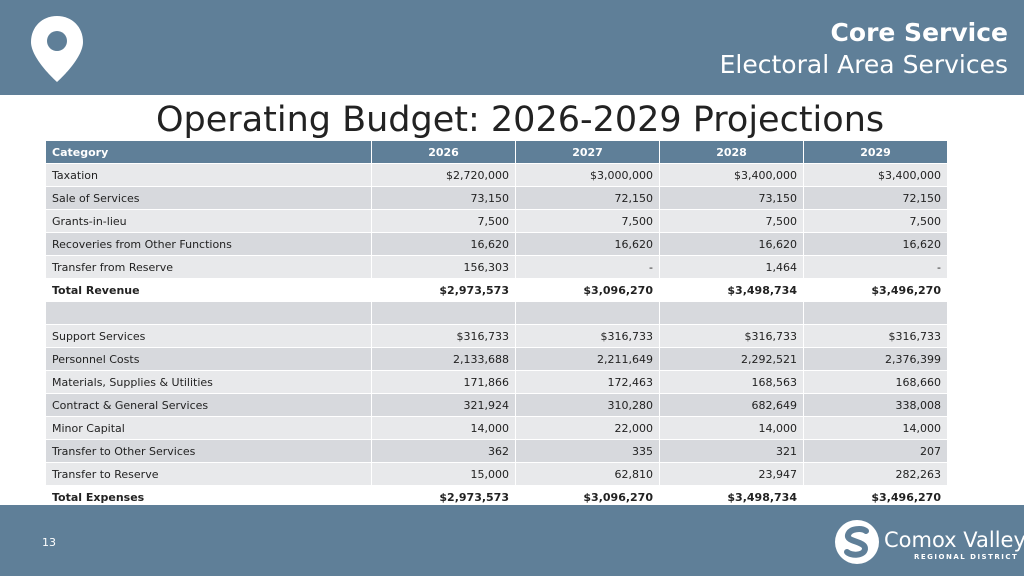 Image resolution: width=1024 pixels, height=576 pixels. What do you see at coordinates (587, 474) in the screenshot?
I see `cell-value: 62,810` at bounding box center [587, 474].